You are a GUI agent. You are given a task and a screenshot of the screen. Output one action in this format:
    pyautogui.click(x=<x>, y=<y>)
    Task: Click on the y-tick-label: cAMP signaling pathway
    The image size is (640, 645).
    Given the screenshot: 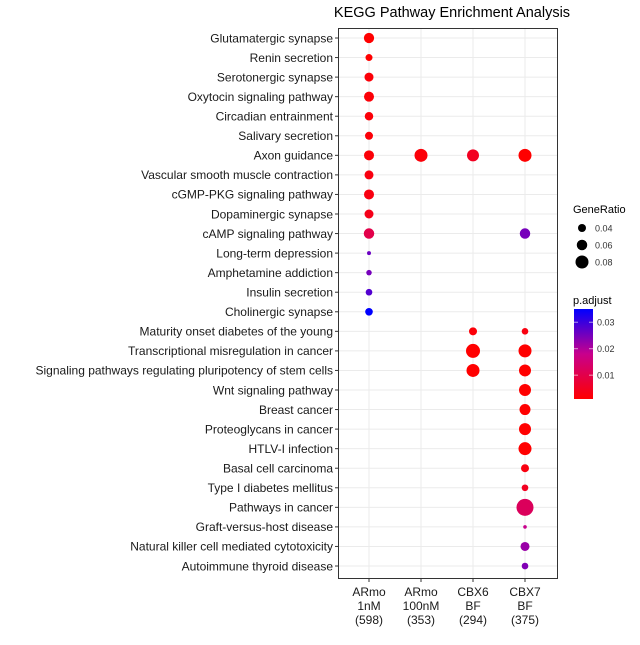 What is the action you would take?
    pyautogui.click(x=267, y=234)
    